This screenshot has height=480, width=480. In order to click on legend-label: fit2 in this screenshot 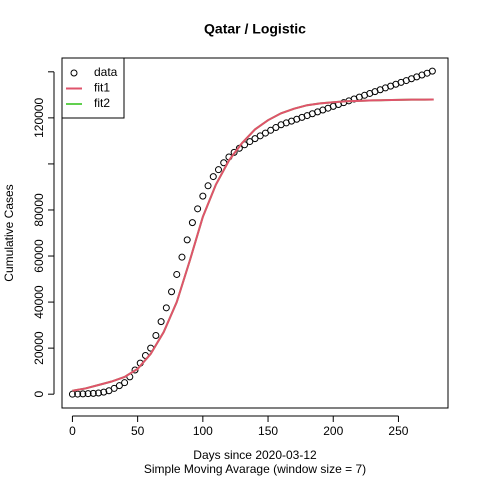, I will do `click(102, 103)`.